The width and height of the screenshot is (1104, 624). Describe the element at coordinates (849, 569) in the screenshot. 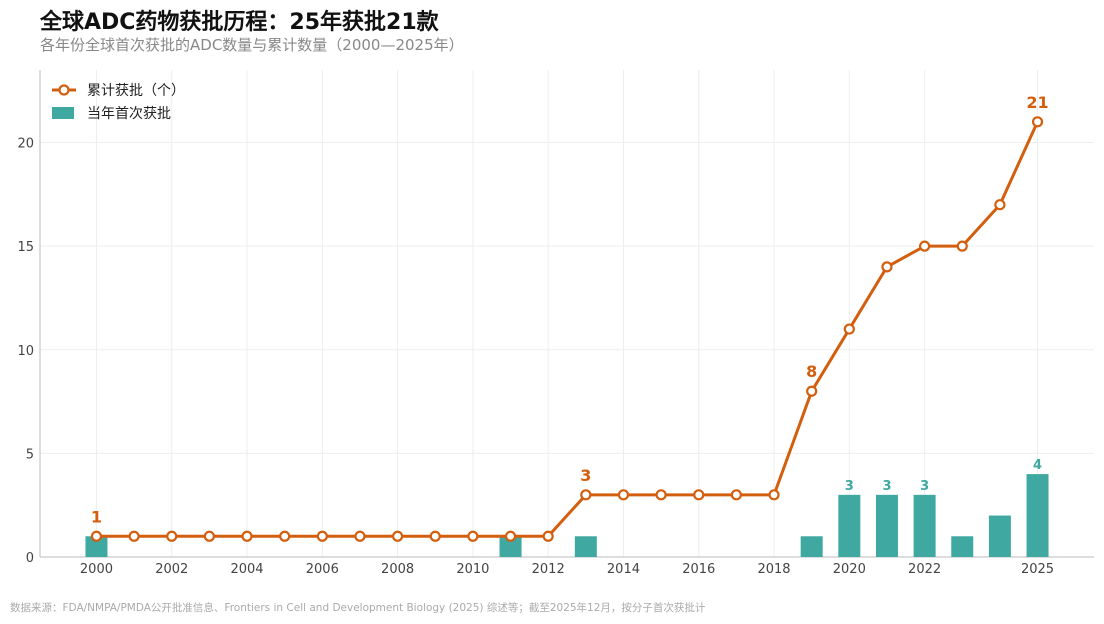

I see `x-tick-label: 2020` at that location.